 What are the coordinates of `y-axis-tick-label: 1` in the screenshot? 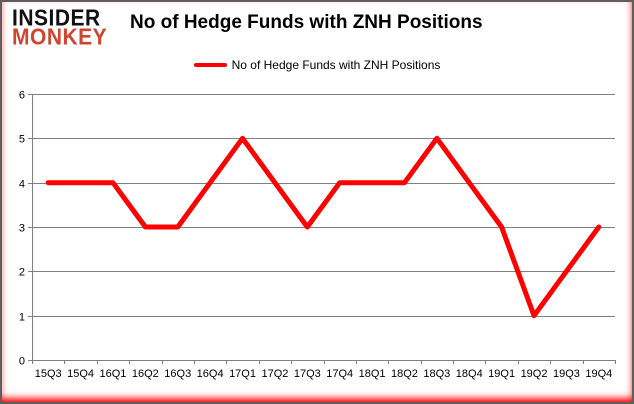 It's located at (22, 318).